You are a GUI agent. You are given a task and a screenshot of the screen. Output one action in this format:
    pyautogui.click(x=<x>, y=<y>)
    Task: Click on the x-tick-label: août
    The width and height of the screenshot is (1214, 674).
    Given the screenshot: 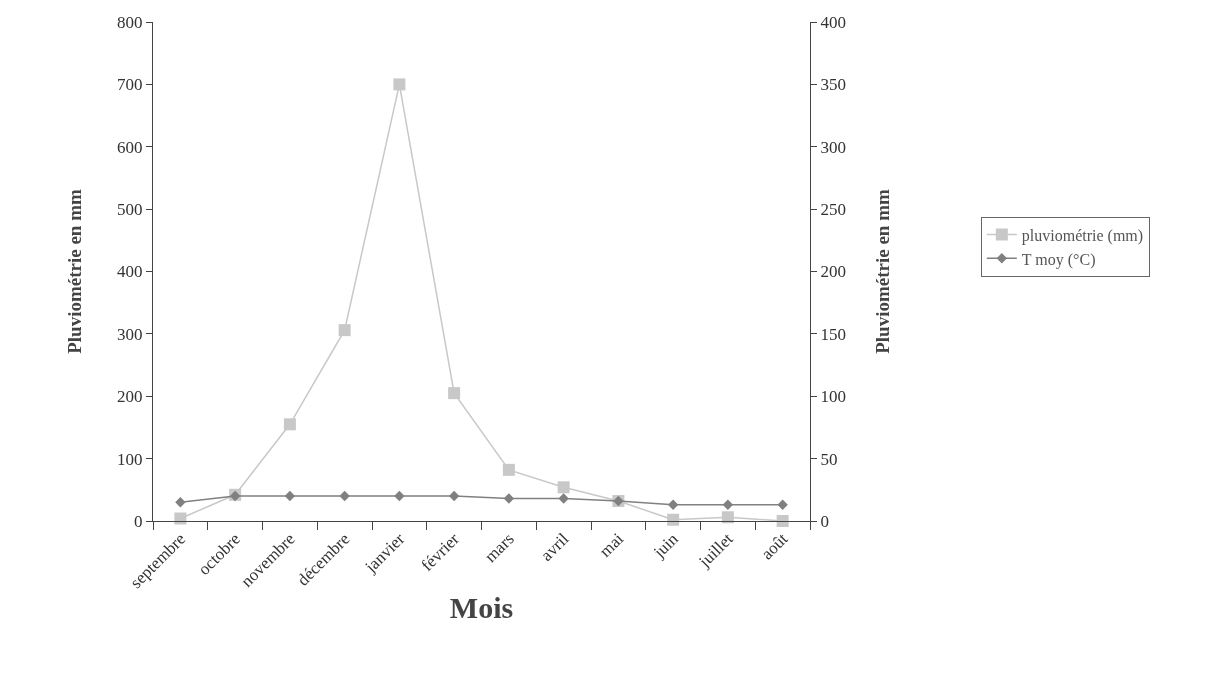 What is the action you would take?
    pyautogui.click(x=774, y=546)
    